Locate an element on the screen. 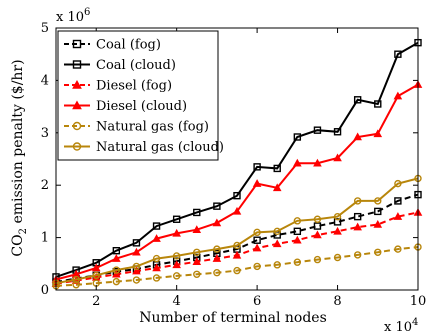 Image resolution: width=430 pixels, height=334 pixels. x-tick-label: 6 is located at coordinates (257, 301).